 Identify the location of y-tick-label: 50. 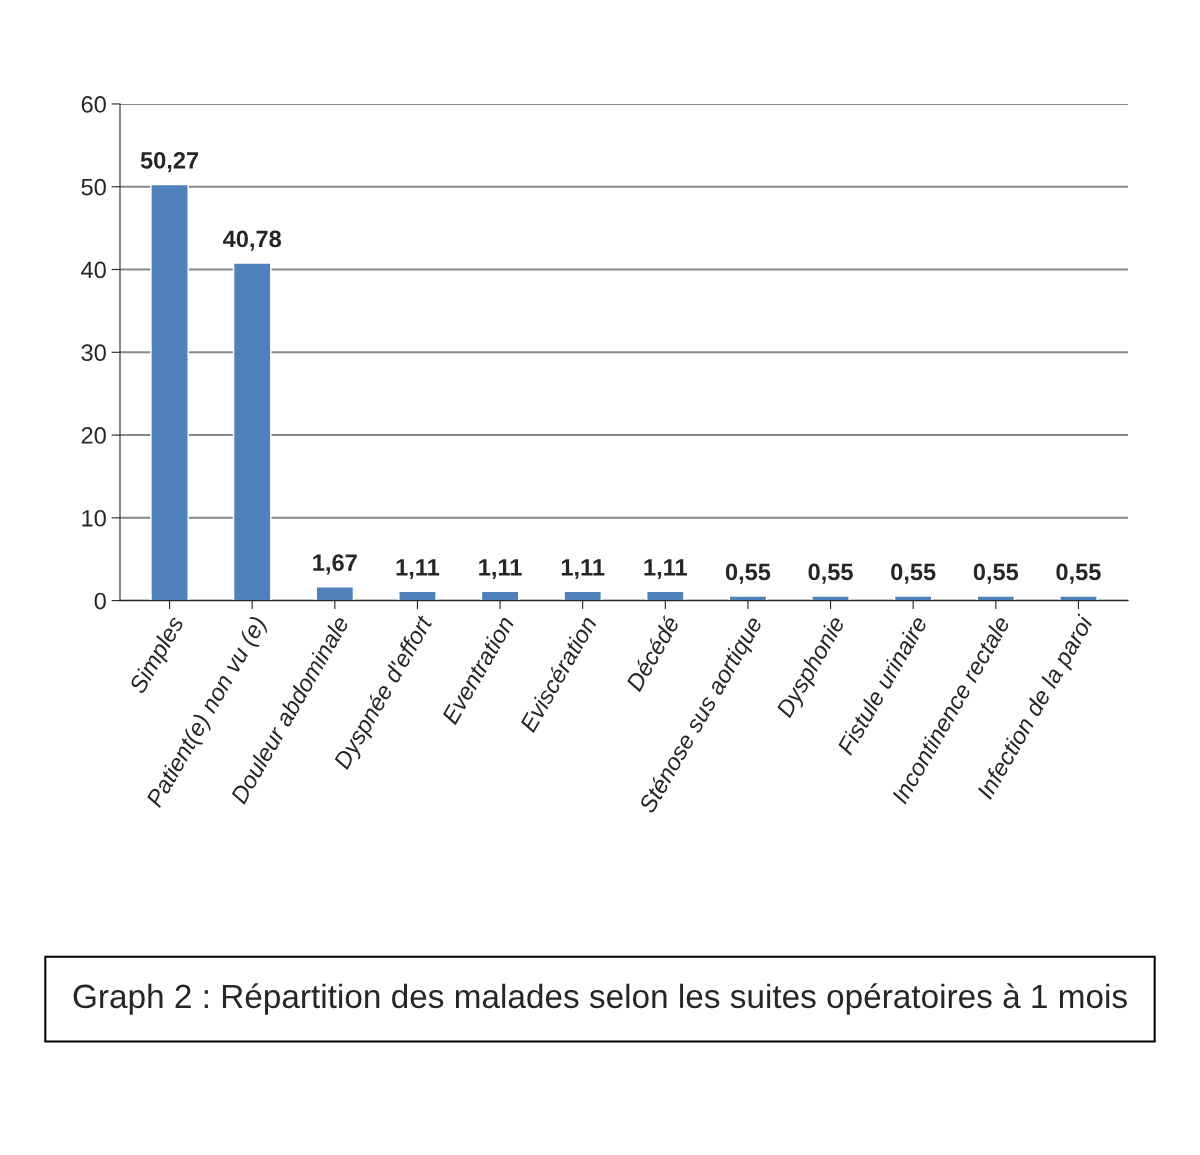
(93, 187).